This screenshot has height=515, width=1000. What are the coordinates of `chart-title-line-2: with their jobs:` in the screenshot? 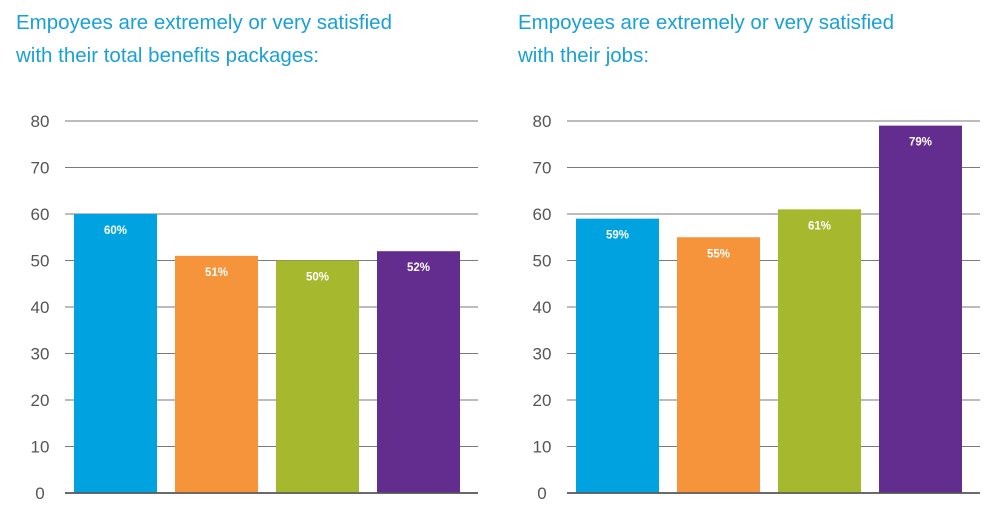 It's located at (584, 55).